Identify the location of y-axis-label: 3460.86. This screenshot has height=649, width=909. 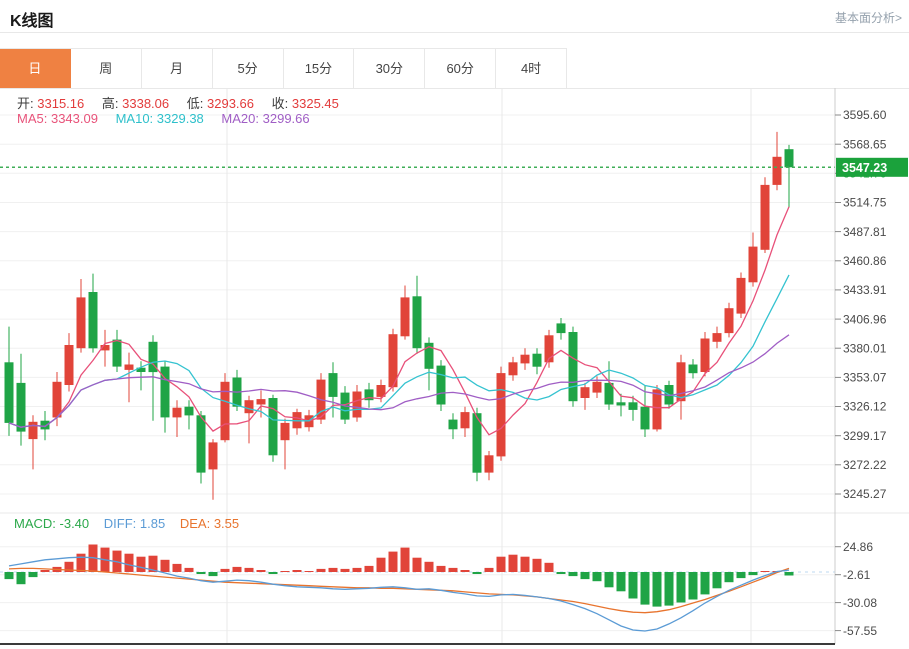
(865, 261).